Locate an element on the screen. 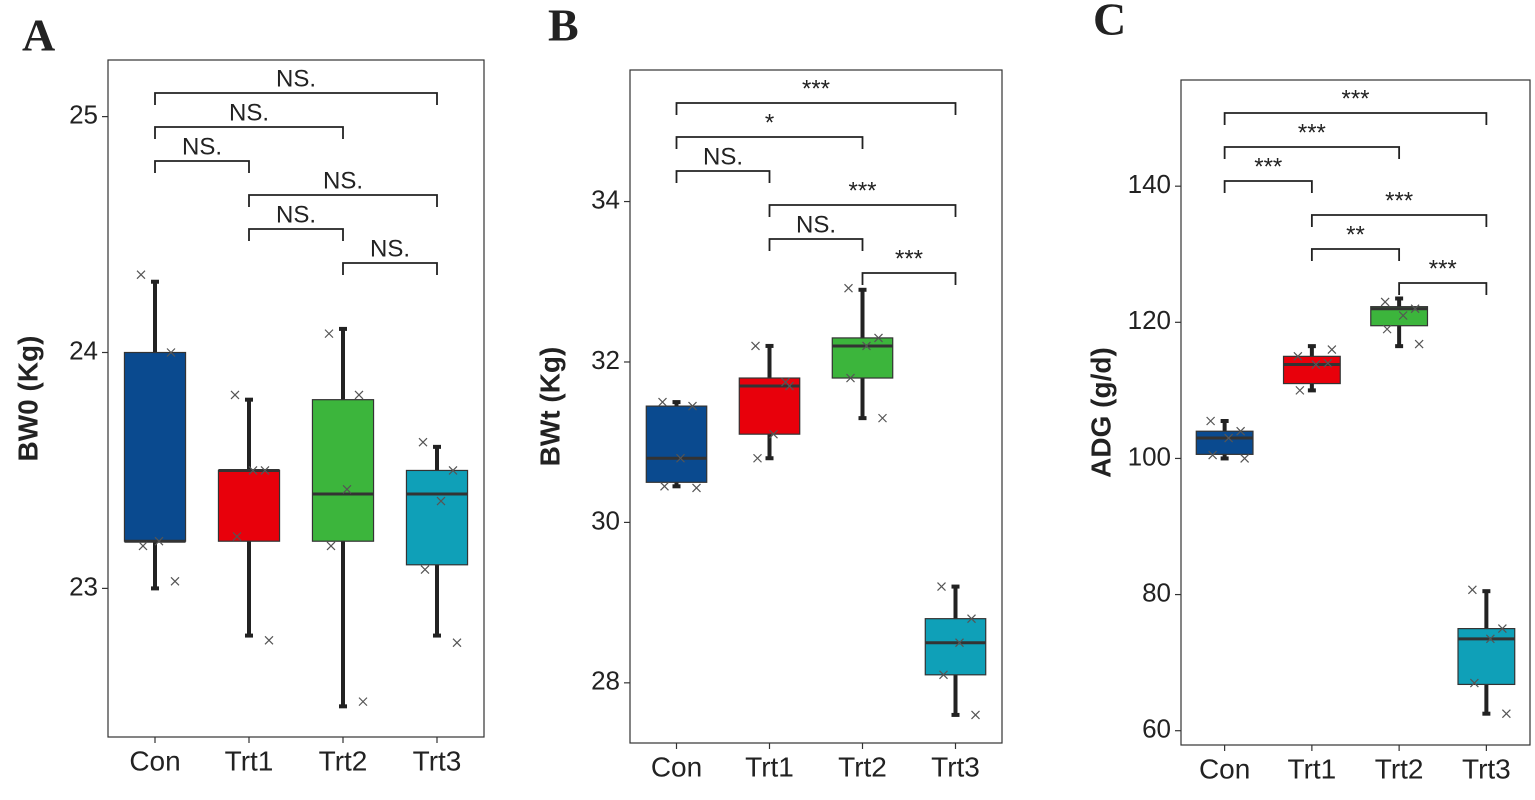 This screenshot has height=800, width=1535. panel-label: B is located at coordinates (563, 25).